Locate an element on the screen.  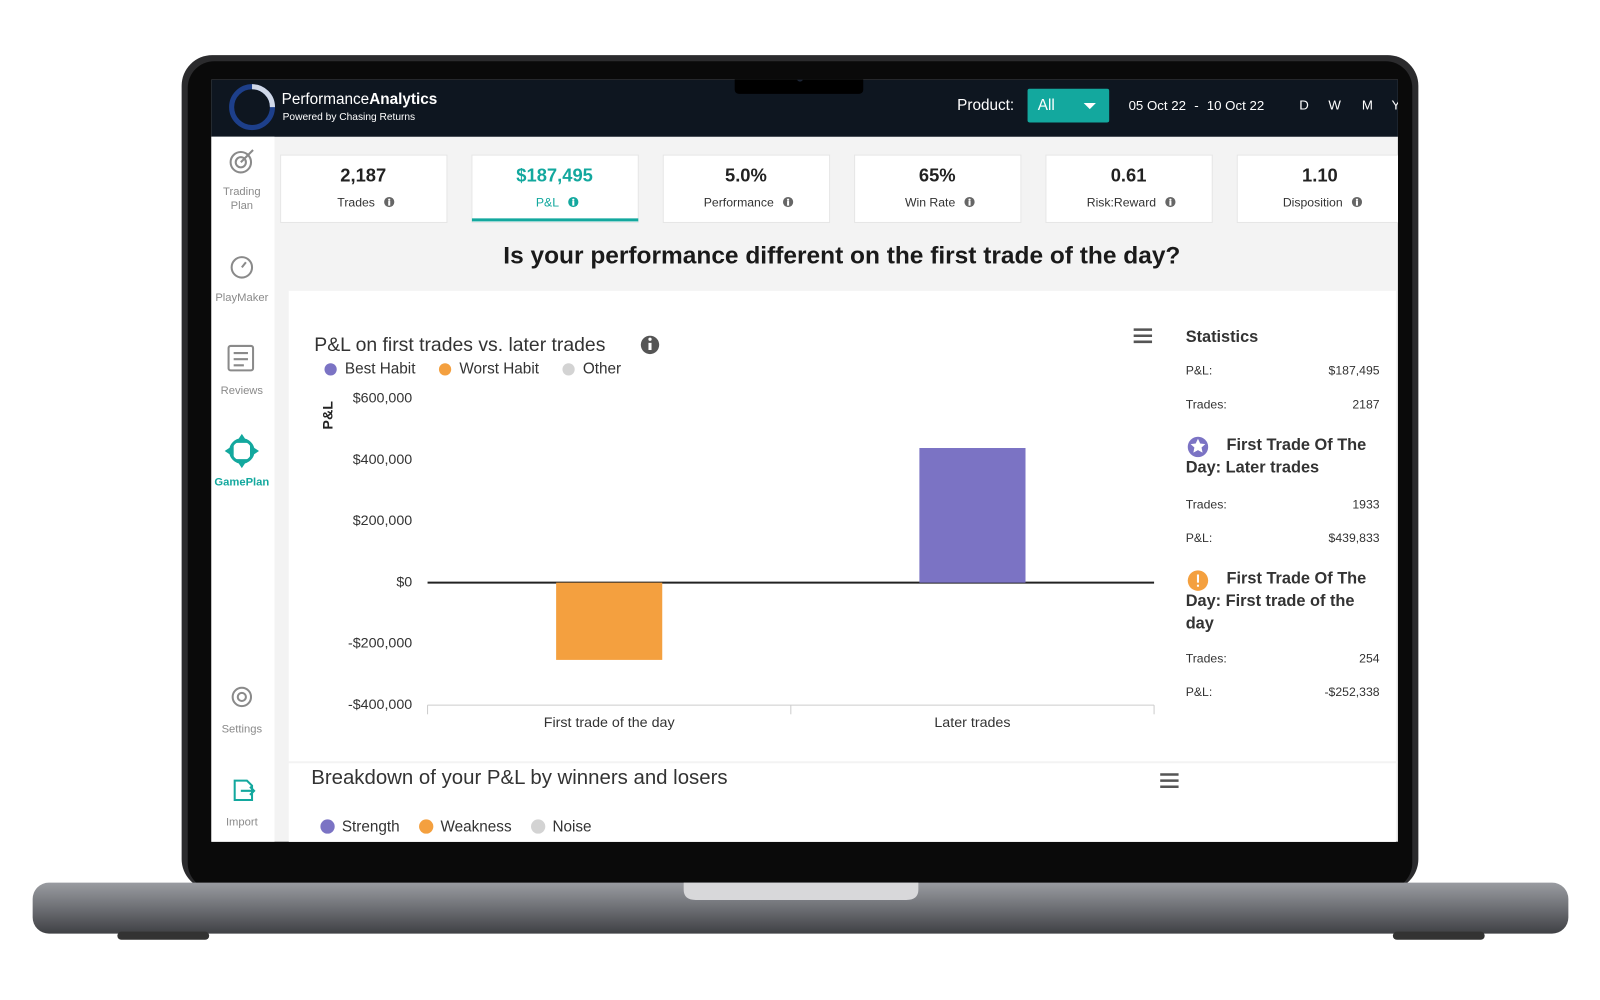
logo-arc is located at coordinates (263, 96).